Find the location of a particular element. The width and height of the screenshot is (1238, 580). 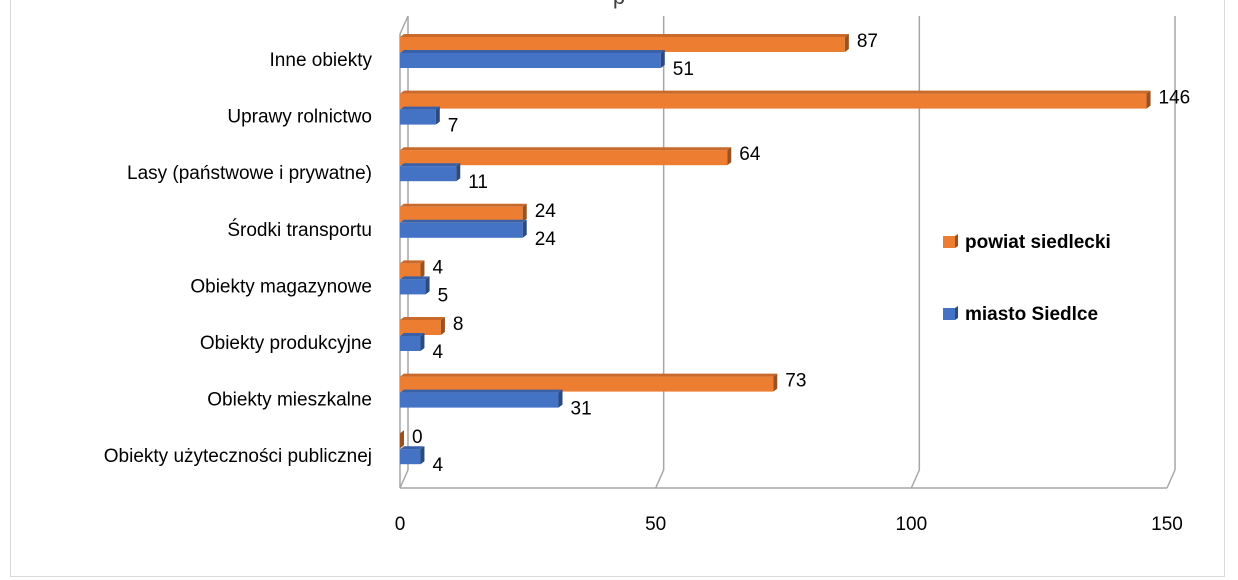

legend-swatch-blue is located at coordinates (949, 314).